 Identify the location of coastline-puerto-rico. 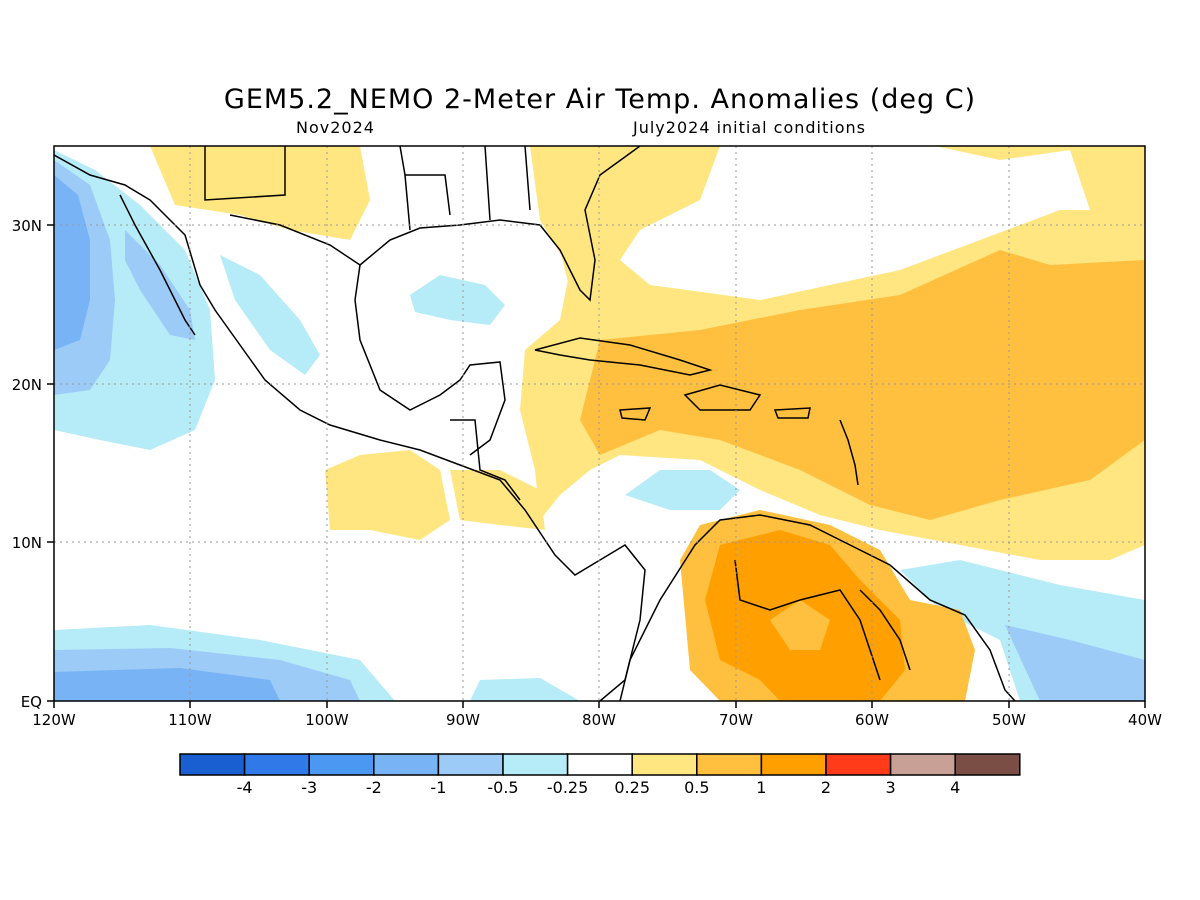
(792, 413).